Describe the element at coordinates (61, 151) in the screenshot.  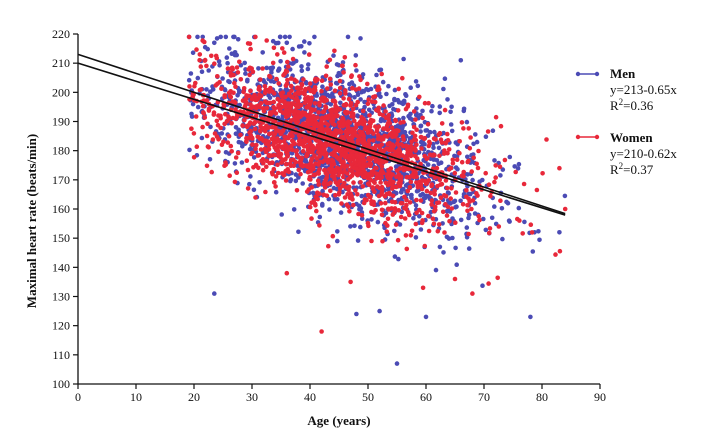
I see `y-tick-label: 180` at that location.